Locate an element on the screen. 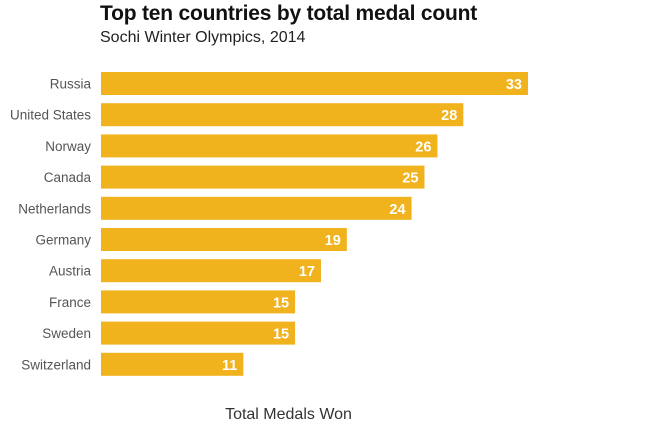  bar-germany is located at coordinates (224, 239).